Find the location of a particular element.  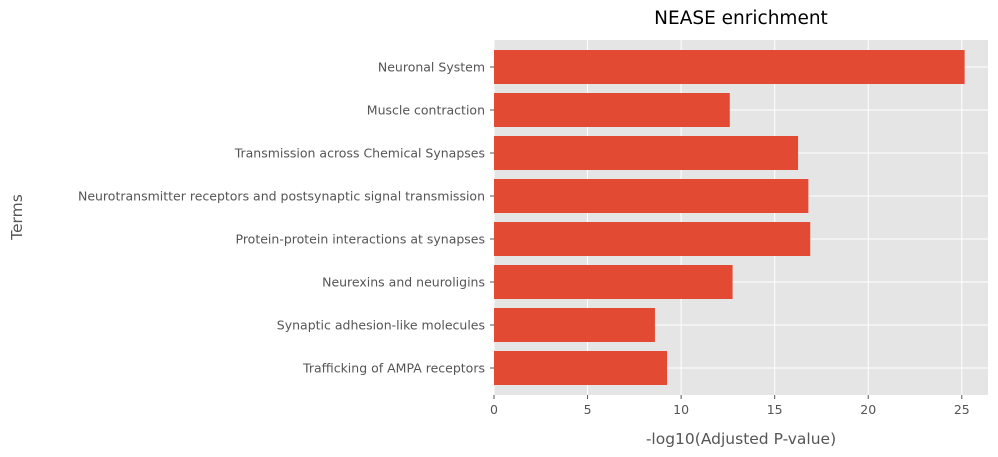

x-tick-label: 5 is located at coordinates (588, 409).